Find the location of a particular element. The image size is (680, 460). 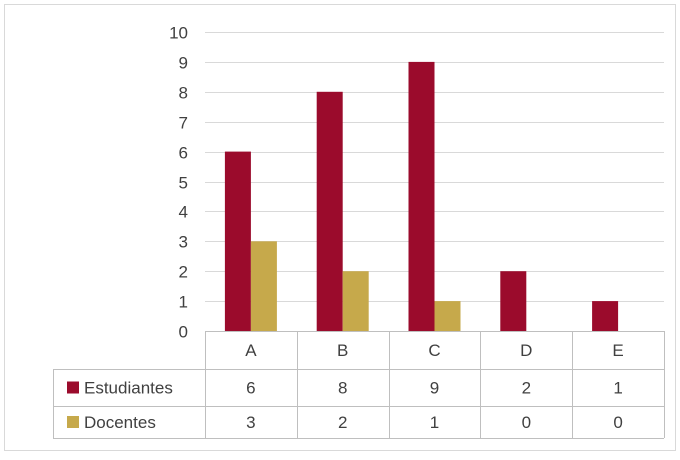

legend-label-estudiantes: Estudiantes is located at coordinates (128, 388).